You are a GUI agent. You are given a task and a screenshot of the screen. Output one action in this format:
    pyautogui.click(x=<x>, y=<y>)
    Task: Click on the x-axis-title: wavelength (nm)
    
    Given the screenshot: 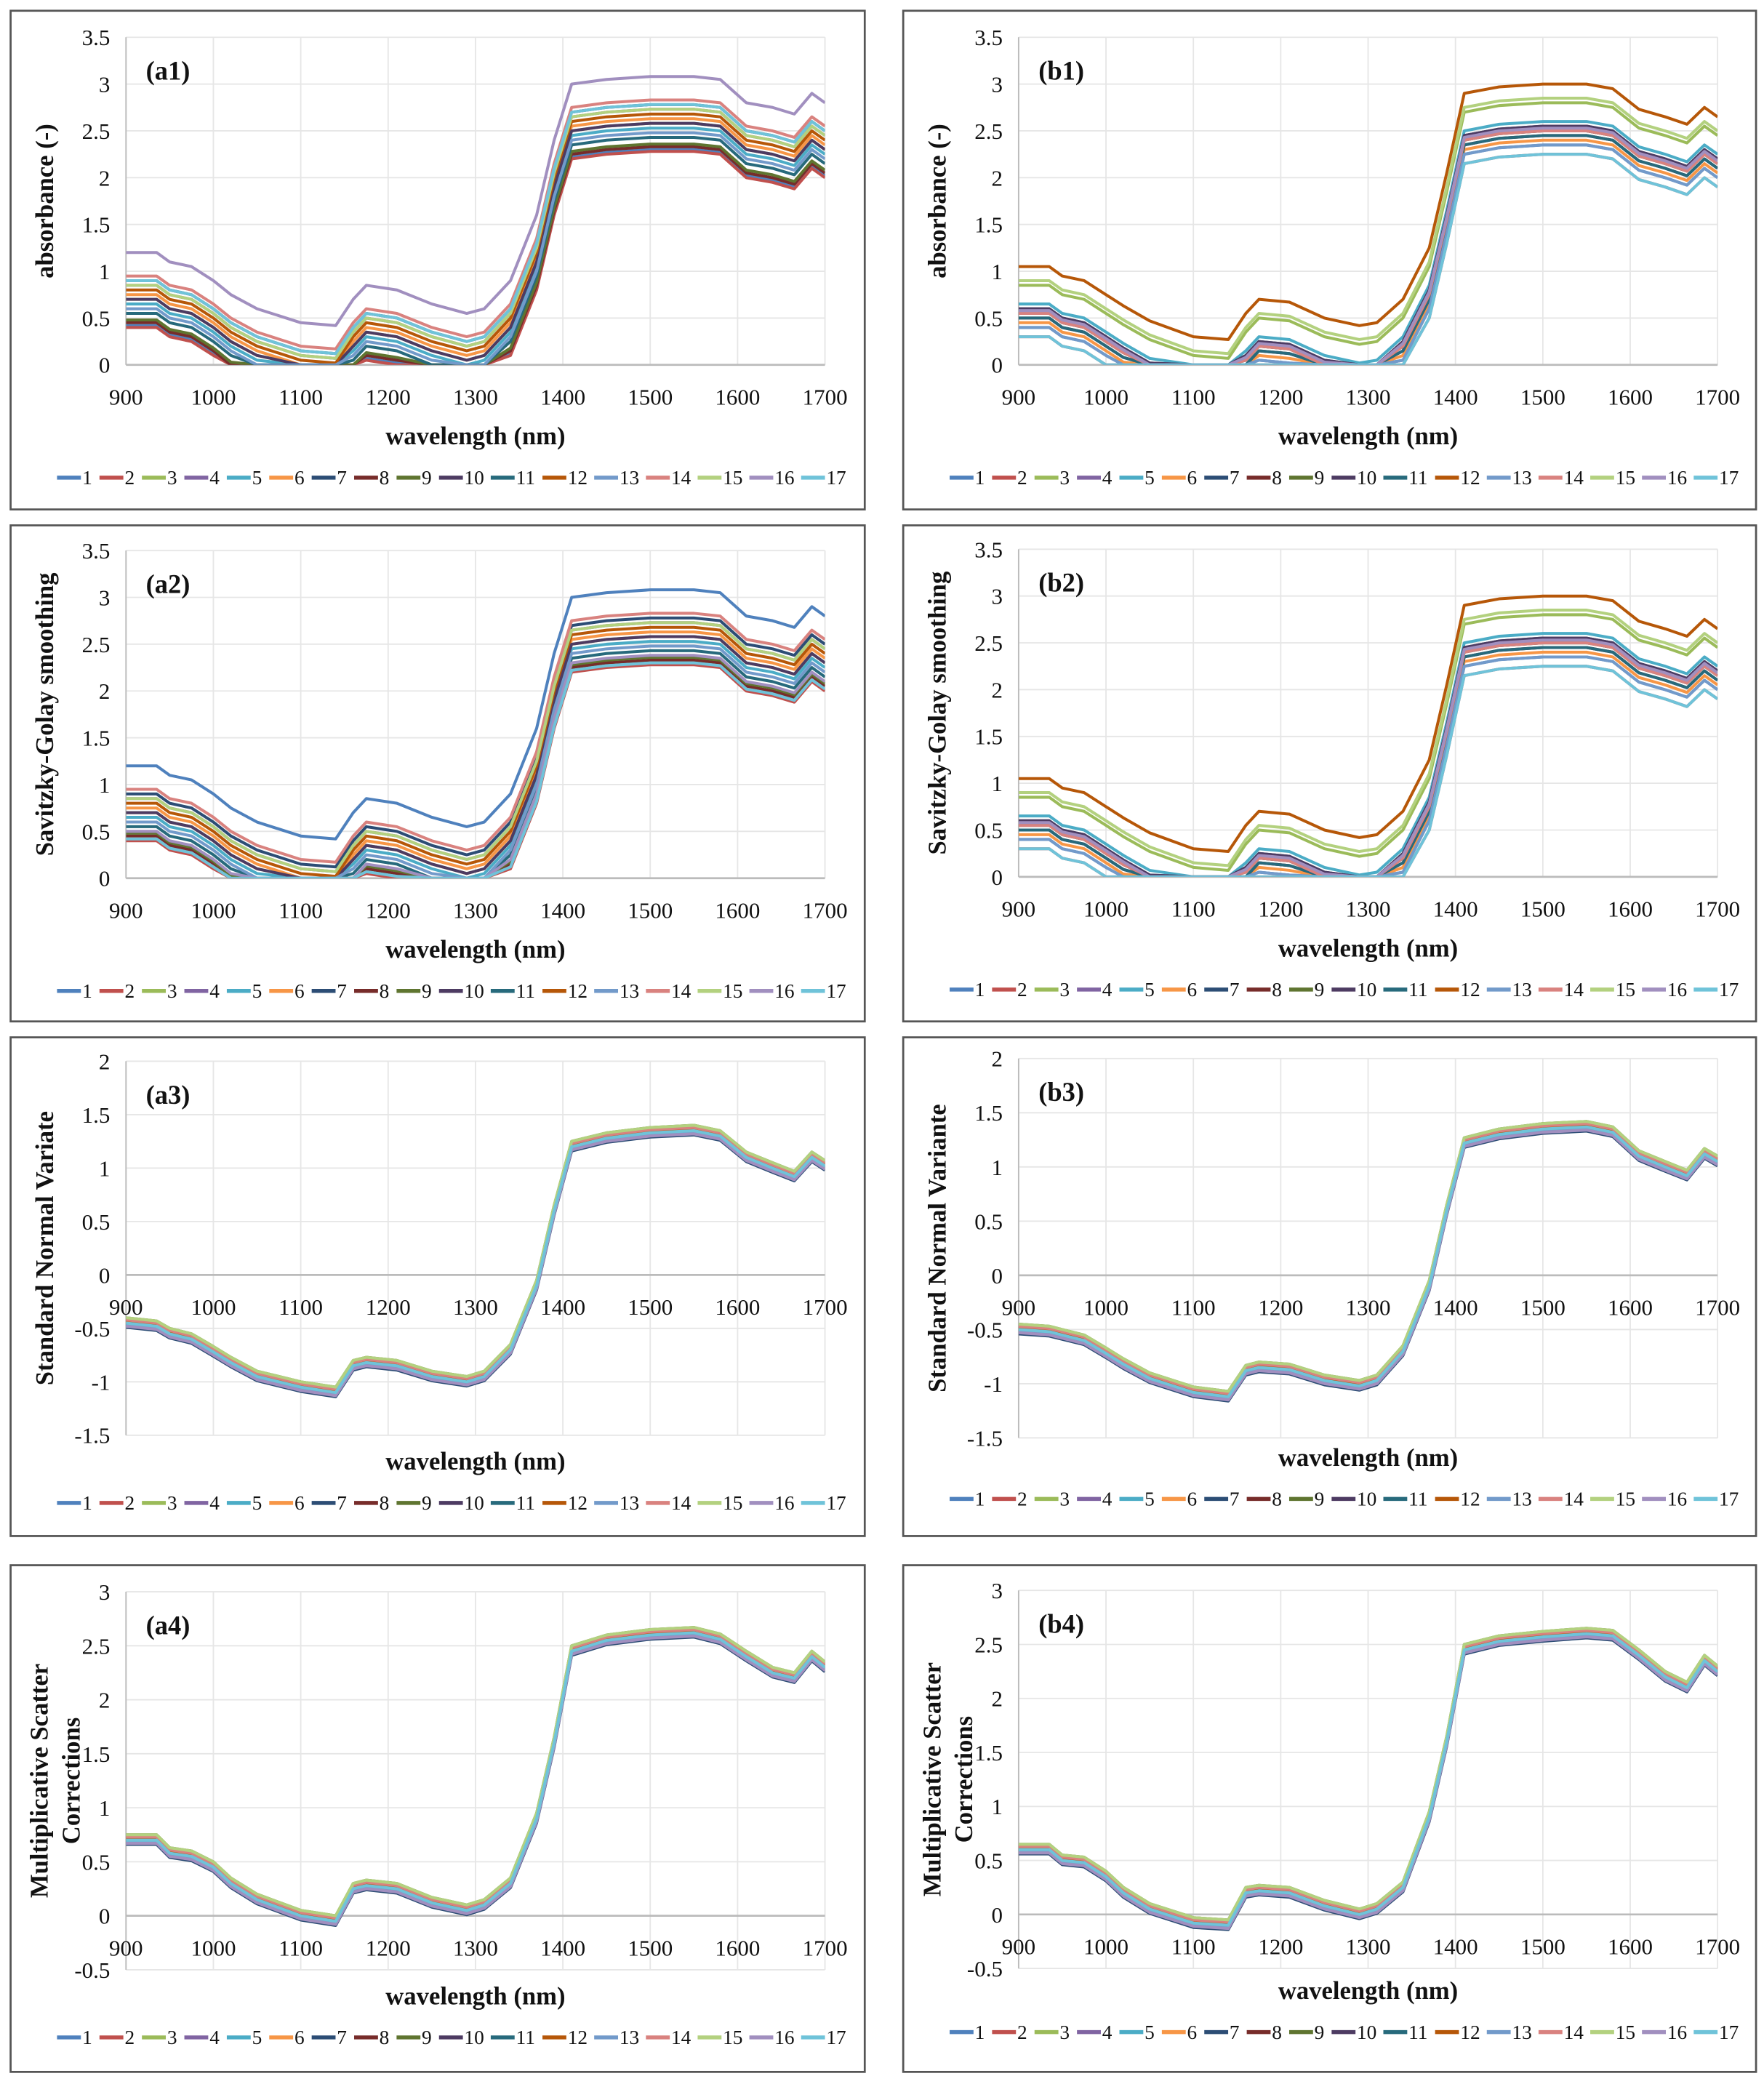 What is the action you would take?
    pyautogui.click(x=475, y=1461)
    